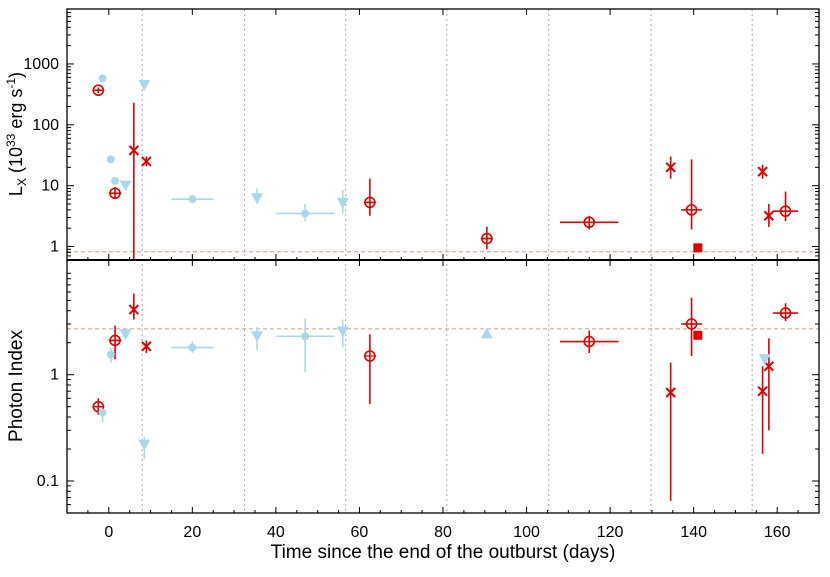 This screenshot has width=830, height=577. What do you see at coordinates (45, 125) in the screenshot?
I see `top-y-tick-label: 100` at bounding box center [45, 125].